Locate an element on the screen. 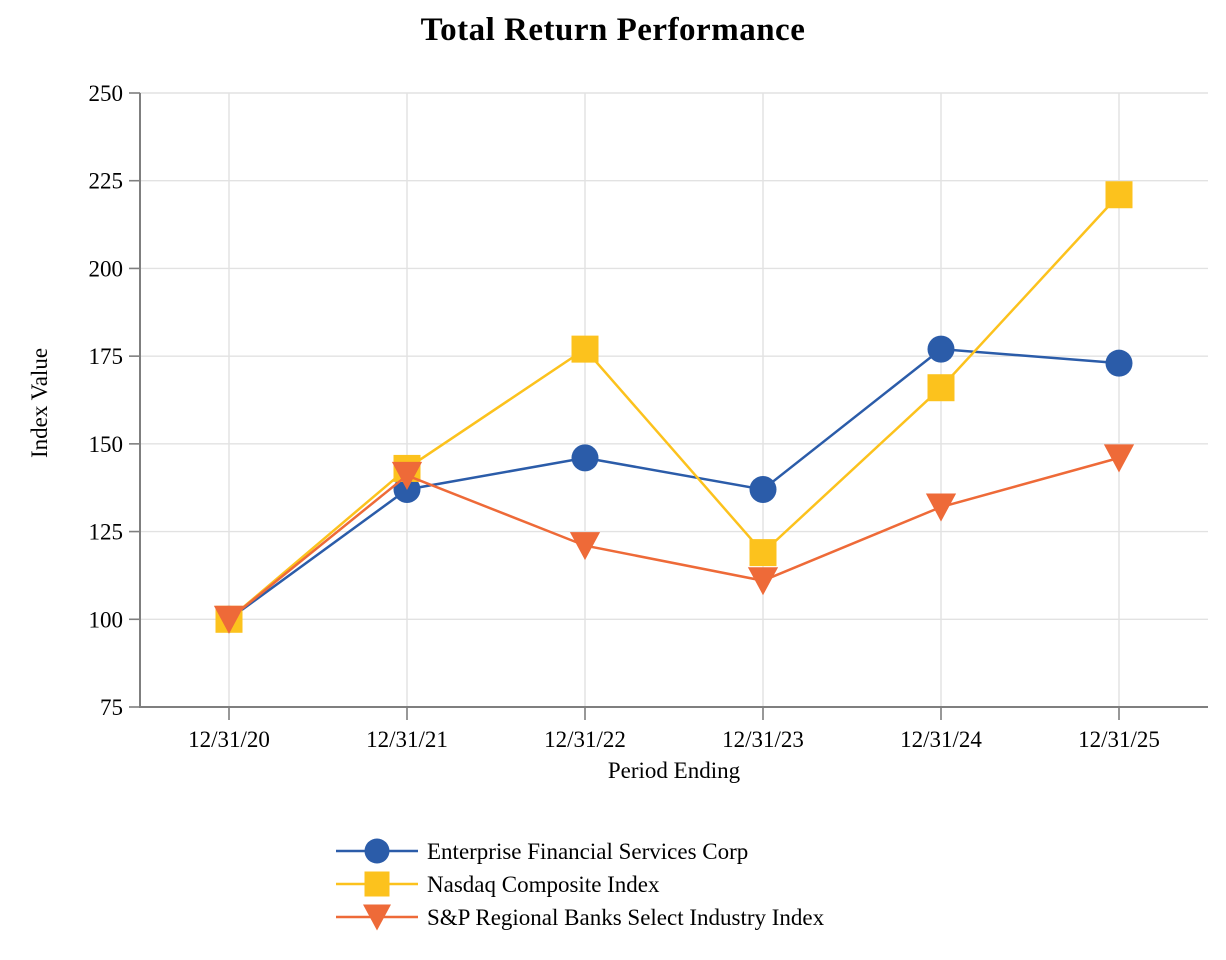 Image resolution: width=1226 pixels, height=960 pixels. legend-marker-square-icon is located at coordinates (377, 884).